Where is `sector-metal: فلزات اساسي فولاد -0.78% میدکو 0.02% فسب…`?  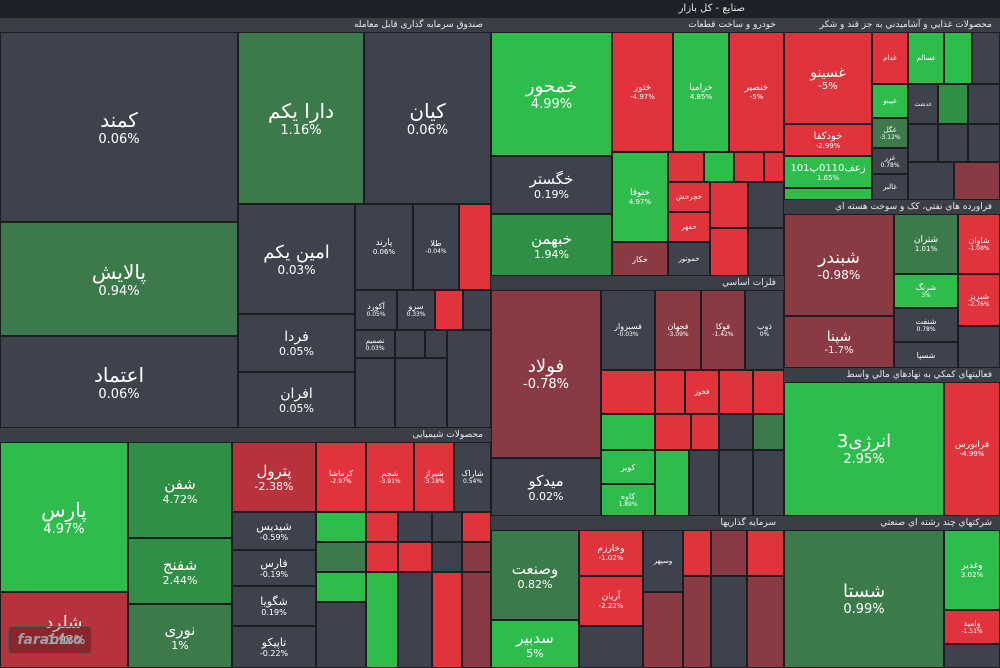 sector-metal: فلزات اساسي فولاد -0.78% میدکو 0.02% فسب… is located at coordinates (637, 396).